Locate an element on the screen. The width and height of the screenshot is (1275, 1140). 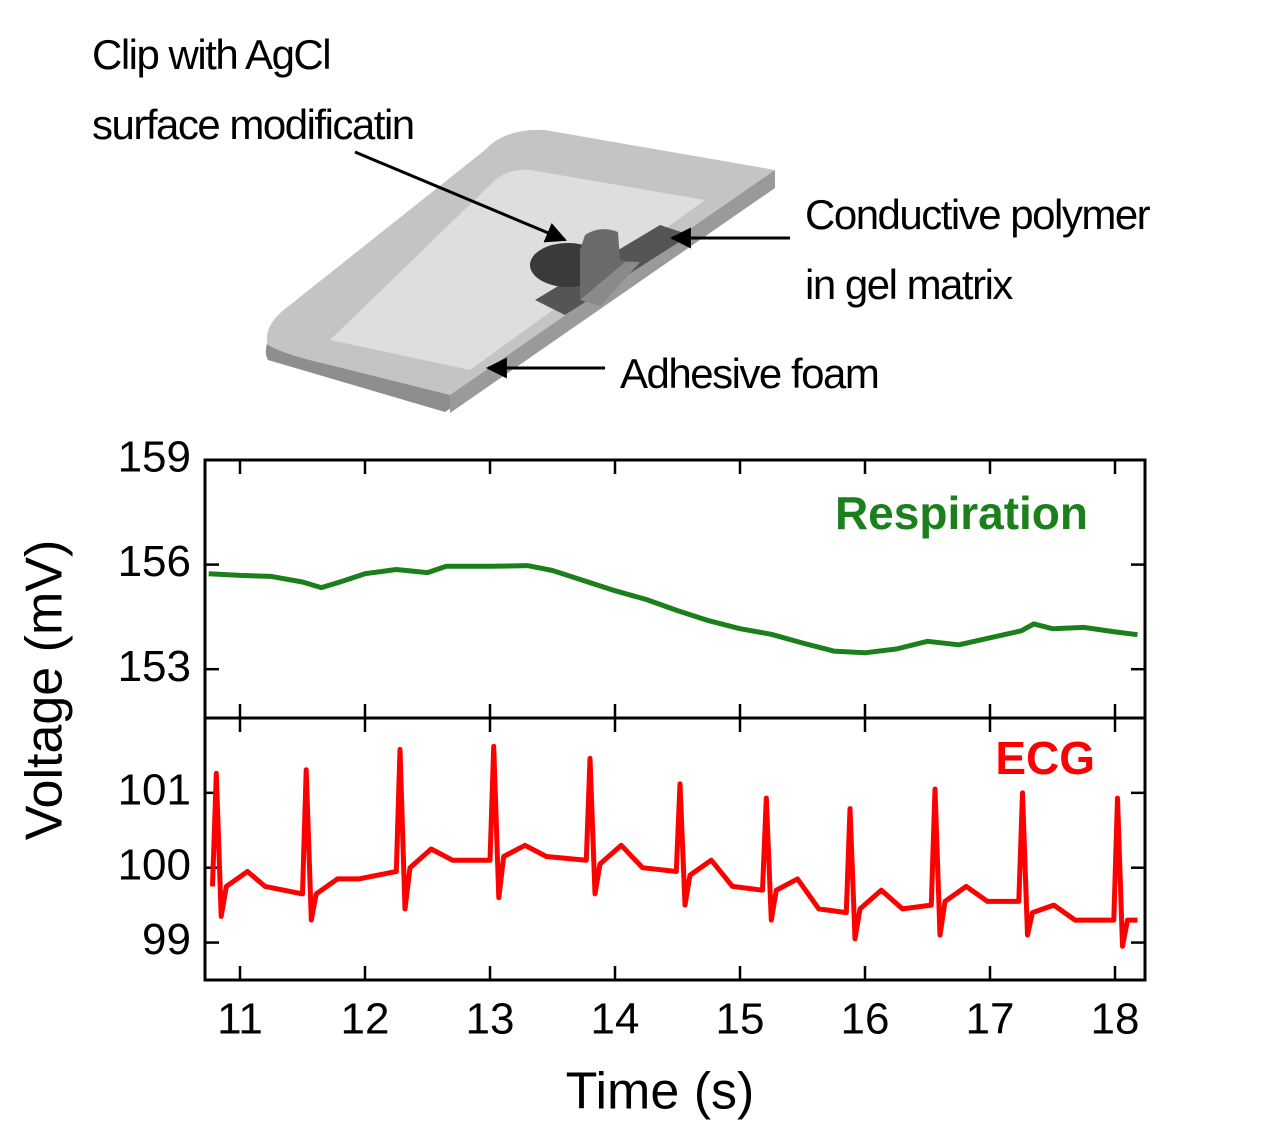
annotation: Clip with AgCl is located at coordinates (211, 54).